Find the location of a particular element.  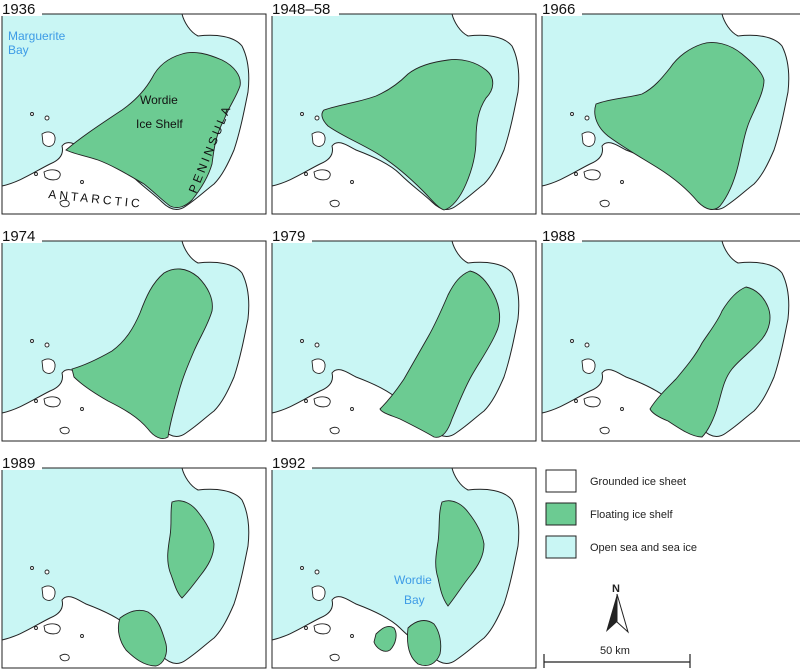

scale-label: 50 km is located at coordinates (615, 651).